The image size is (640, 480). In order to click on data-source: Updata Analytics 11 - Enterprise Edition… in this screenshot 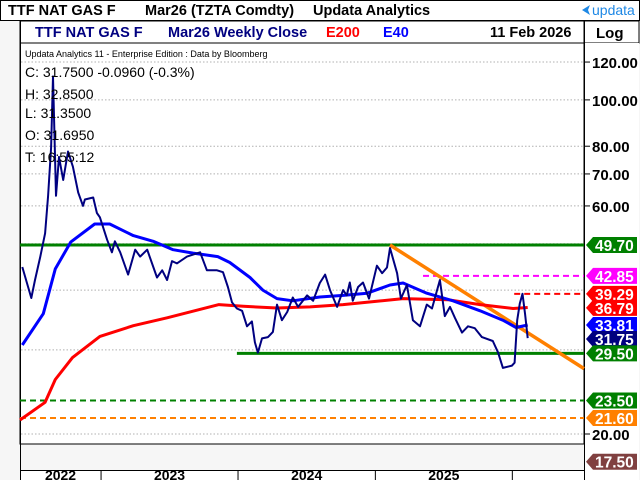, I will do `click(146, 54)`.